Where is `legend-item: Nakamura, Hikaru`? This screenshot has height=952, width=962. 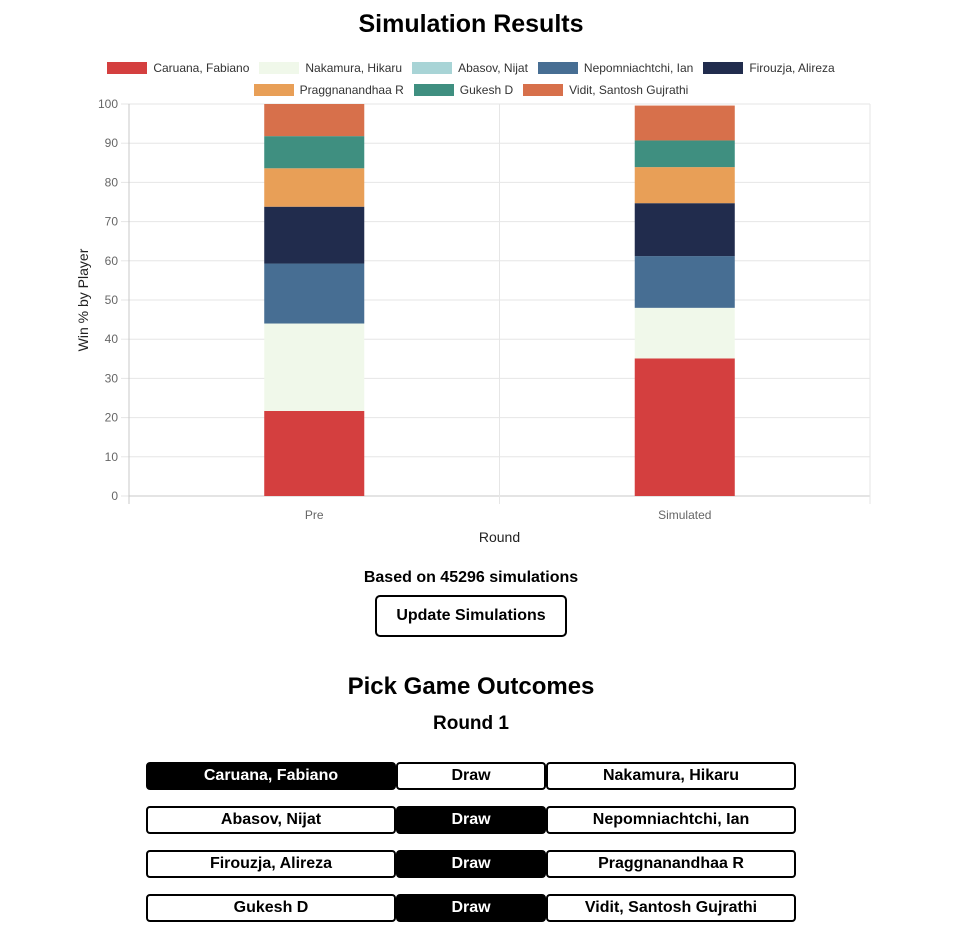 legend-item: Nakamura, Hikaru is located at coordinates (330, 68).